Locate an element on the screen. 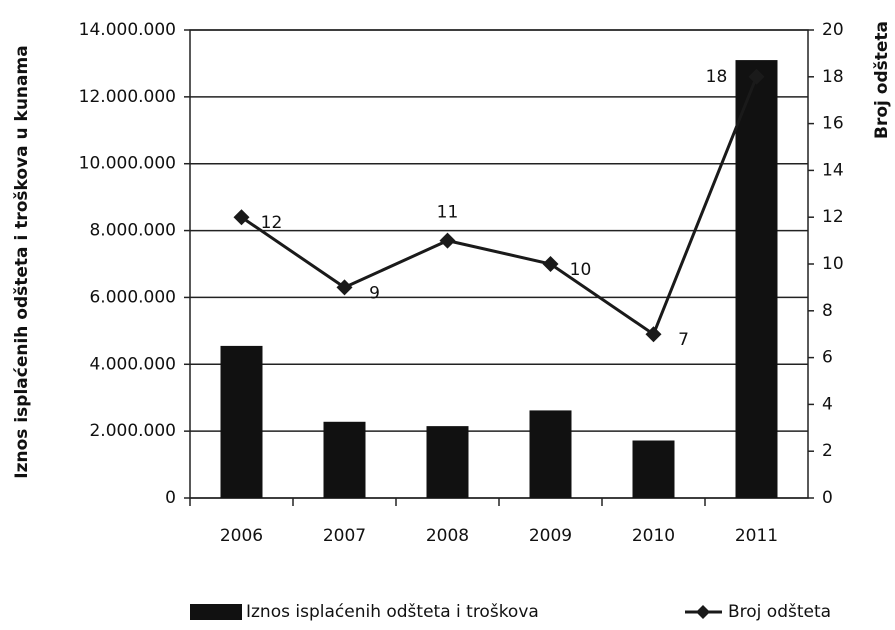  x-tick-label: 2011 is located at coordinates (756, 536).